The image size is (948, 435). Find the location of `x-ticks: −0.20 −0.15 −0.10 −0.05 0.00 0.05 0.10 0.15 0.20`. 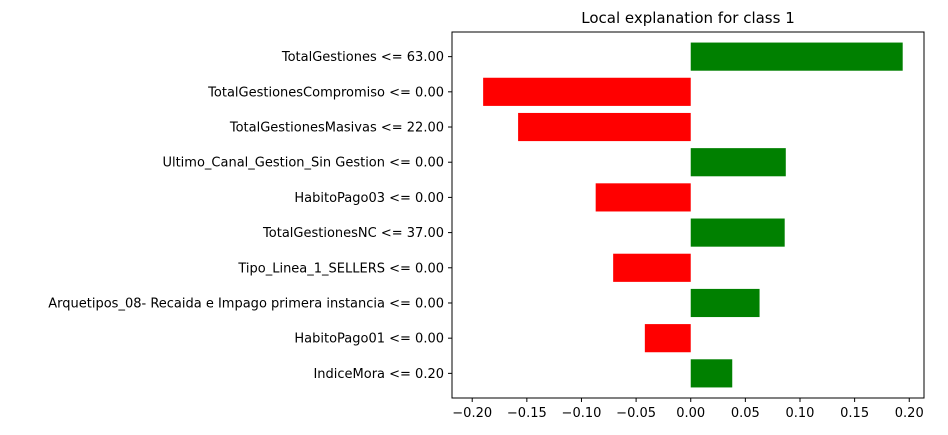

x-ticks: −0.20 −0.15 −0.10 −0.05 0.00 0.05 0.10 0.15 0.20 is located at coordinates (688, 409).